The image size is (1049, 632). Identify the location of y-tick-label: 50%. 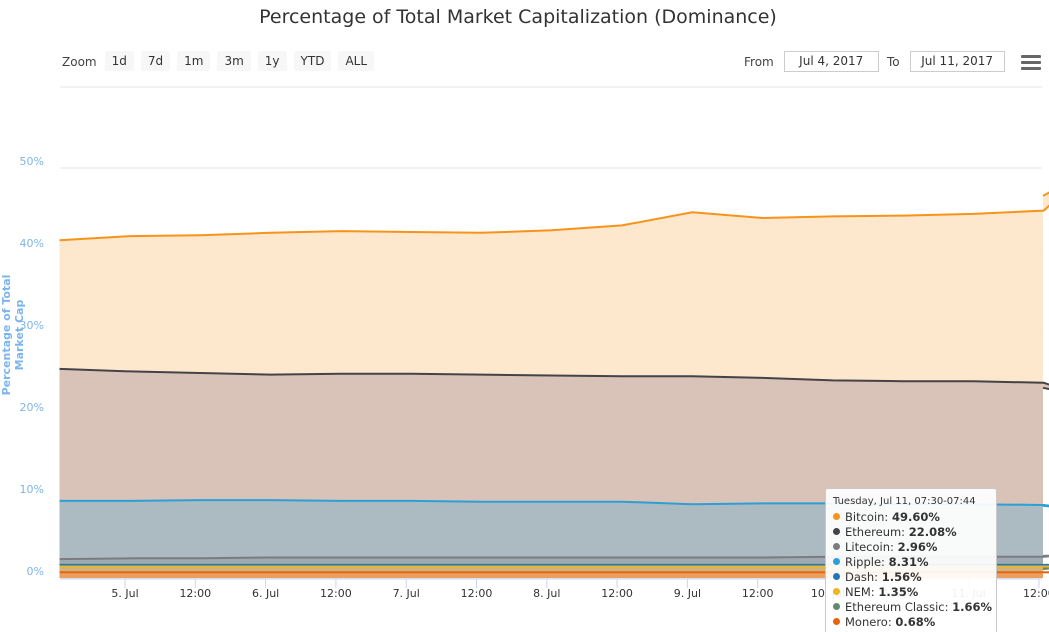
(32, 161).